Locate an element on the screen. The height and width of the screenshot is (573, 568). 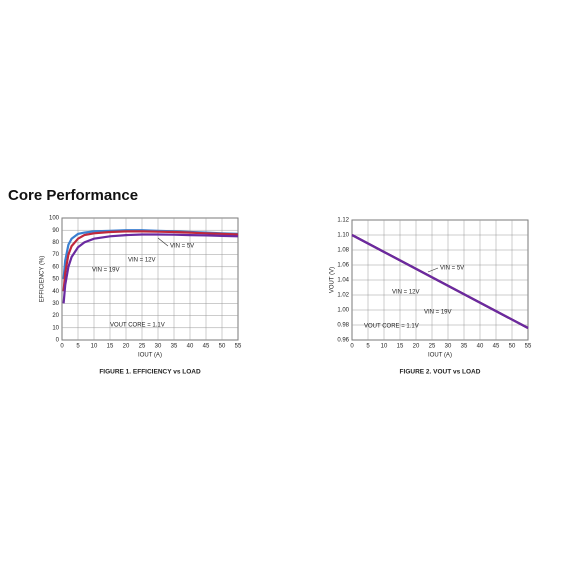
y-tick-label: 90 is located at coordinates (55, 231).